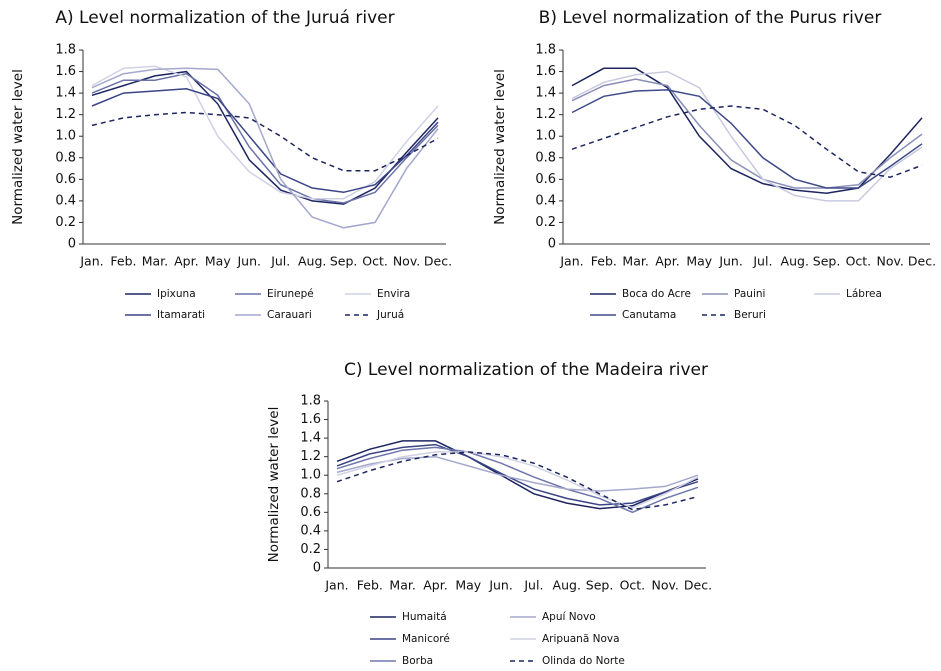 This screenshot has width=941, height=671. Describe the element at coordinates (393, 294) in the screenshot. I see `legend-label: Envira` at that location.